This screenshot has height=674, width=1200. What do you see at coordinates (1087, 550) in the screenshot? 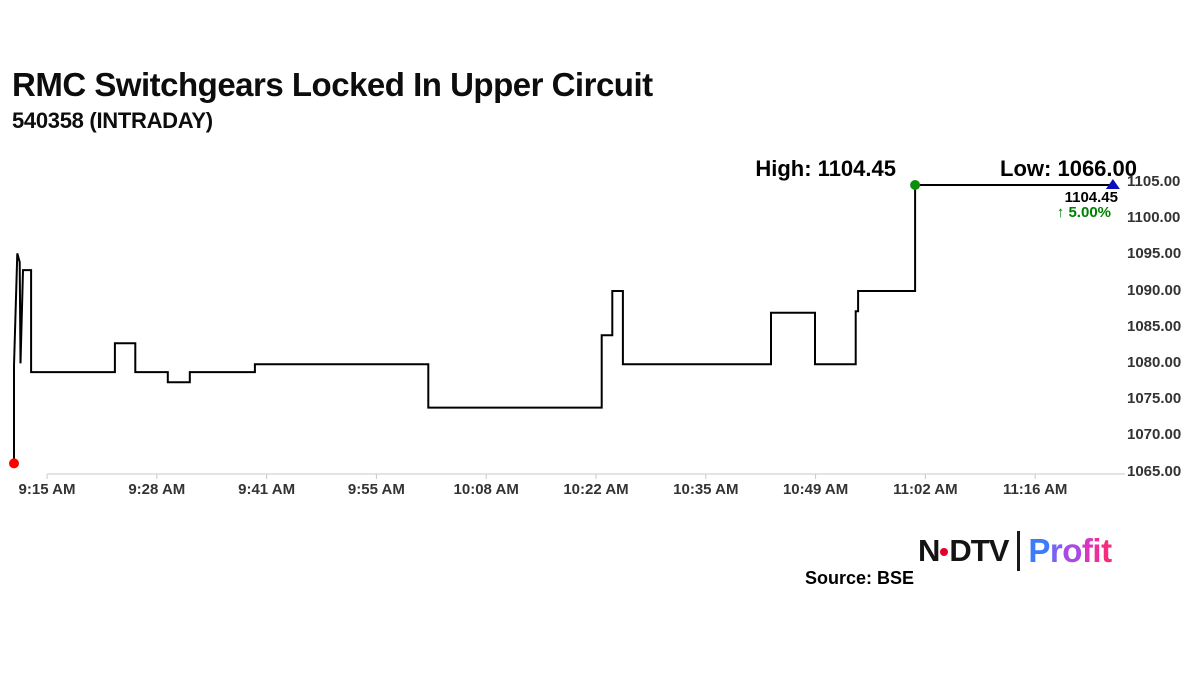
I see `profit-letter: f` at bounding box center [1087, 550].